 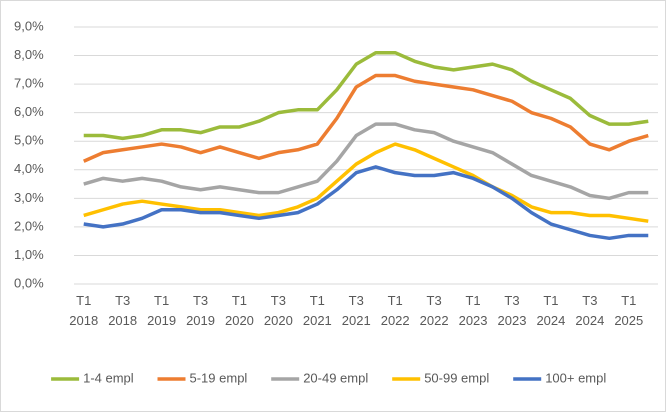 What do you see at coordinates (84, 310) in the screenshot?
I see `x-tick-label: T1 2018` at bounding box center [84, 310].